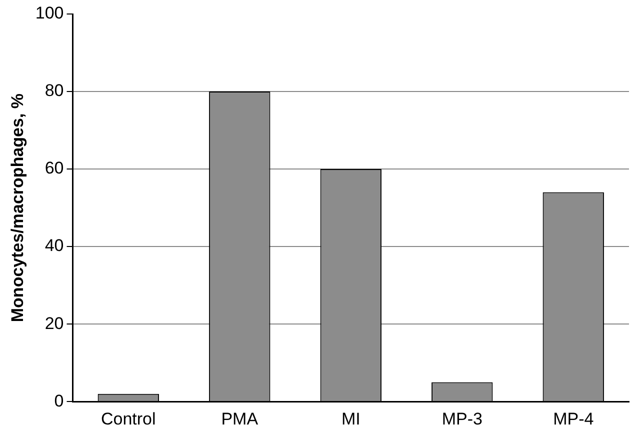 This screenshot has height=440, width=637. I want to click on y-tick-label: 60, so click(54, 168).